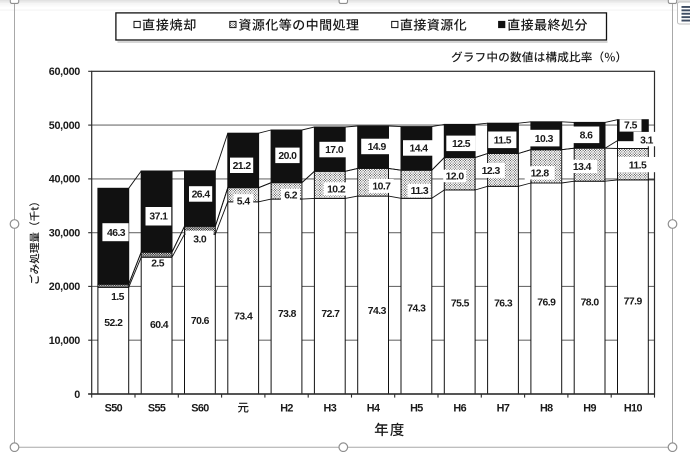 The height and width of the screenshot is (452, 690). Describe the element at coordinates (336, 190) in the screenshot. I see `svg-text: 10.2` at that location.